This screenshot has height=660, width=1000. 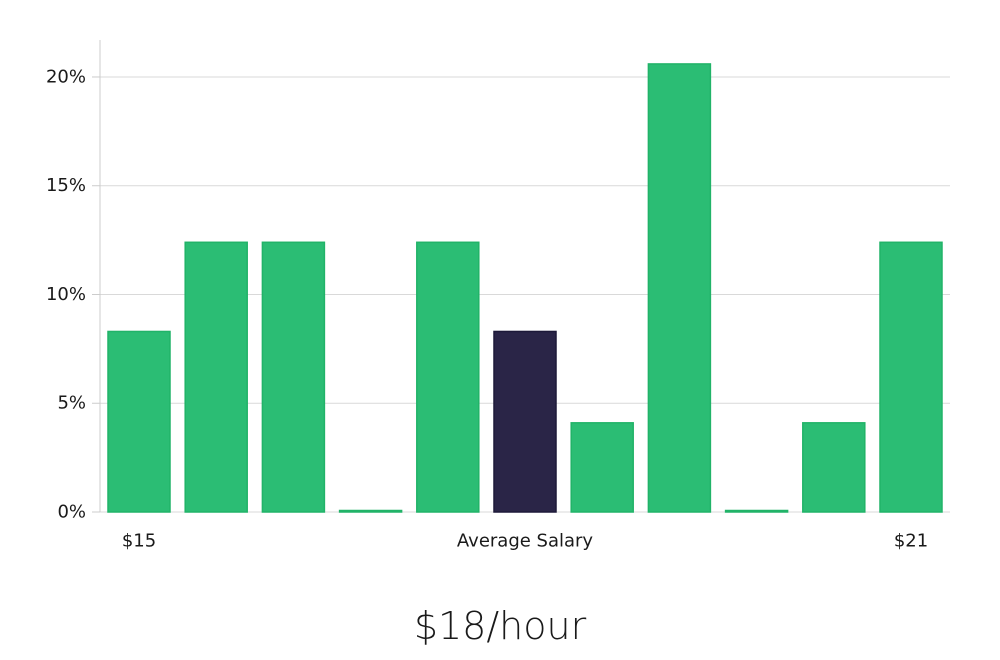 I want to click on y-tick-label: 5%, so click(x=71, y=403).